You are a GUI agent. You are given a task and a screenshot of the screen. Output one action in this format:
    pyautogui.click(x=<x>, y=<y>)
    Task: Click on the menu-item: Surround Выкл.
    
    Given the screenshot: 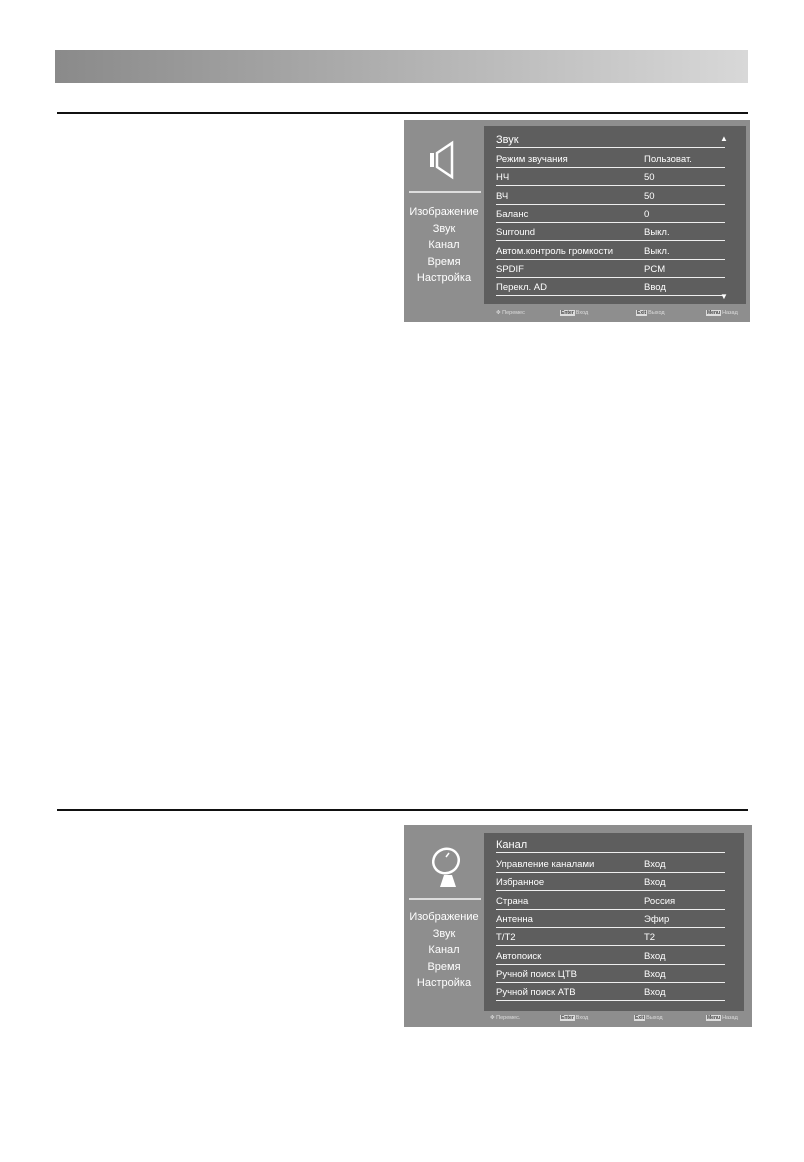 What is the action you would take?
    pyautogui.click(x=610, y=234)
    